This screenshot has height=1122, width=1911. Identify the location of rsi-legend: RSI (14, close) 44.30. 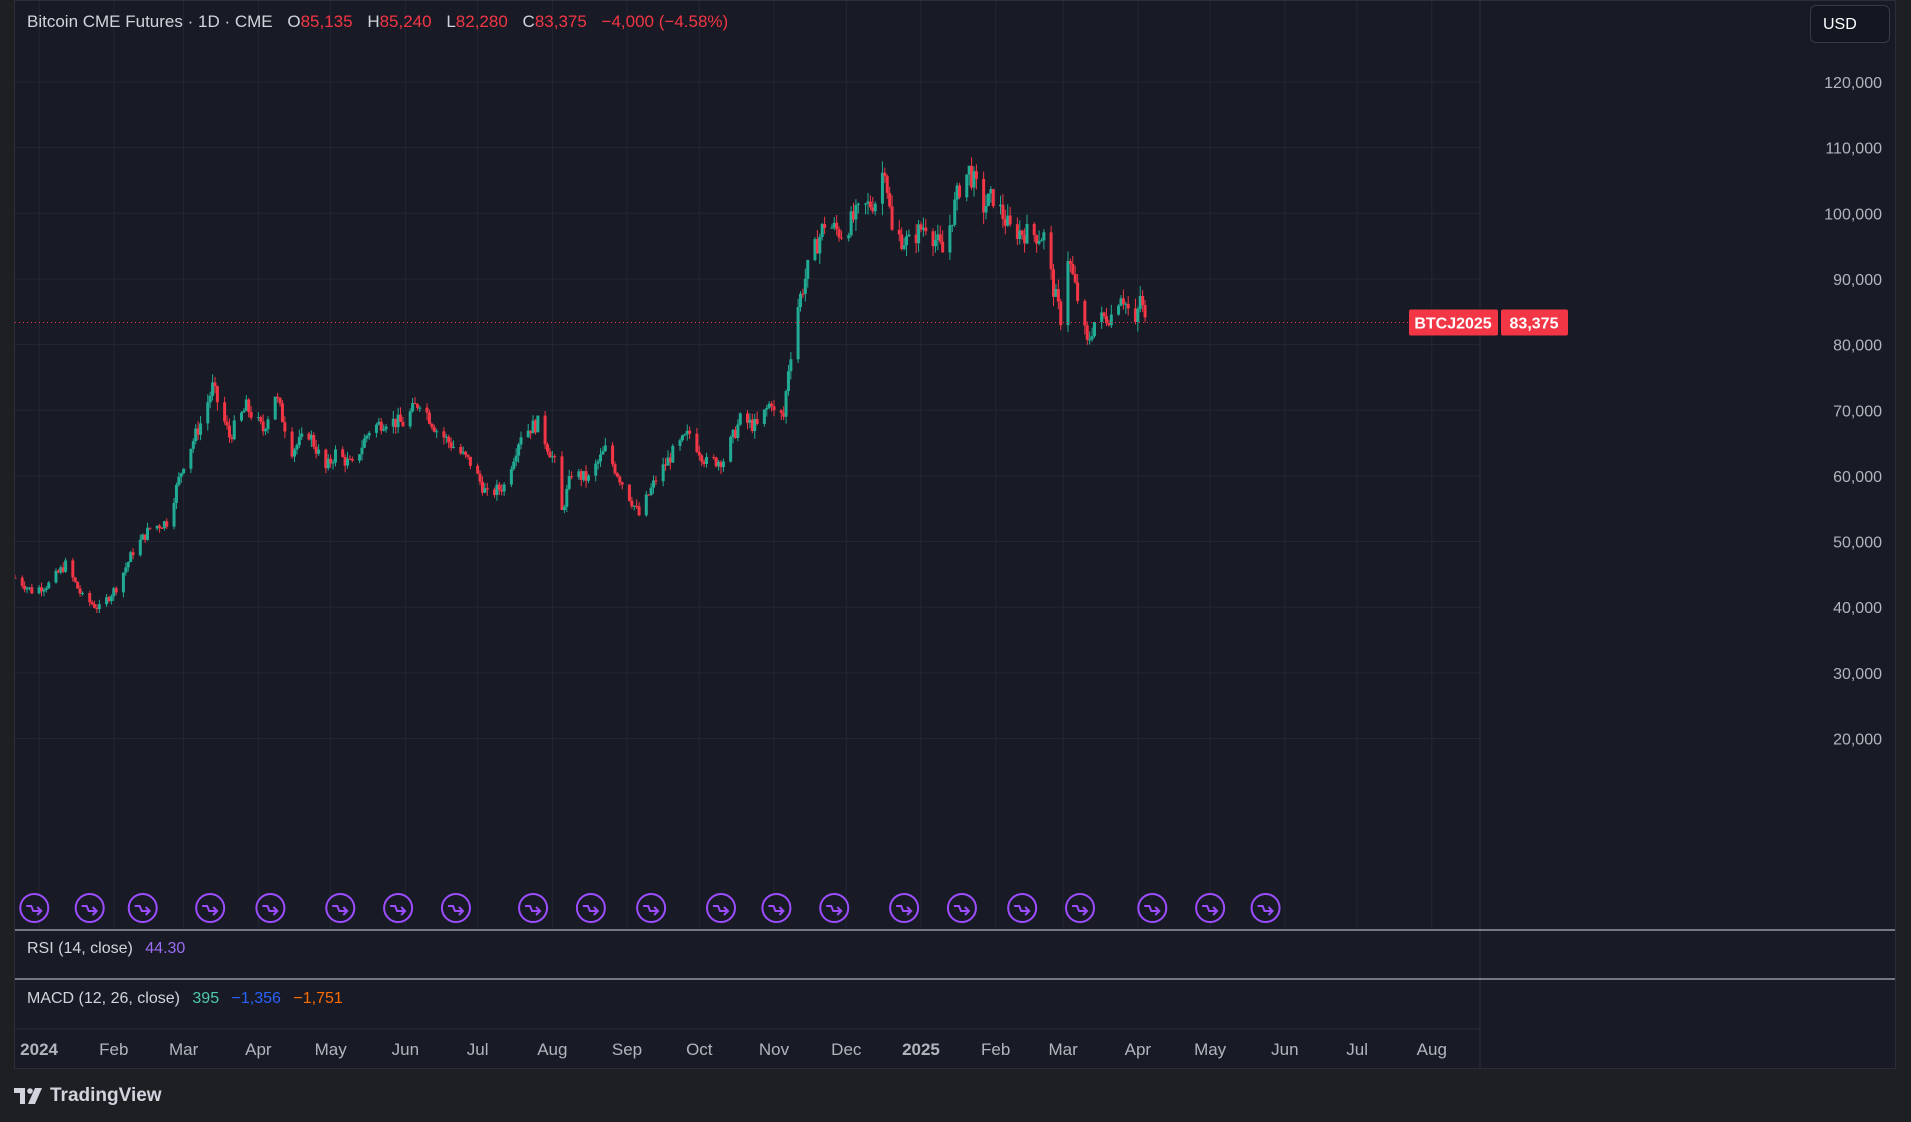
(106, 949).